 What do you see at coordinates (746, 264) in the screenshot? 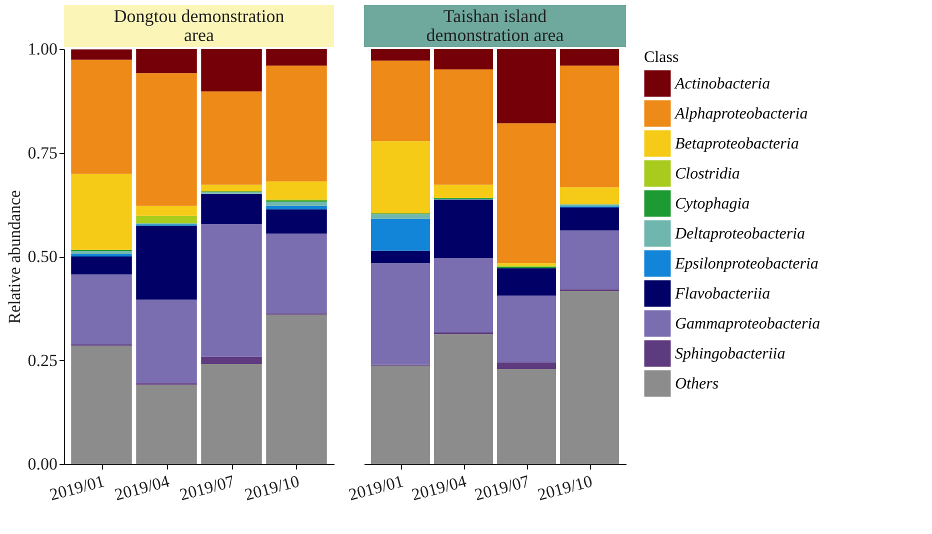
I see `legend-label: Epsilonproteobacteria` at bounding box center [746, 264].